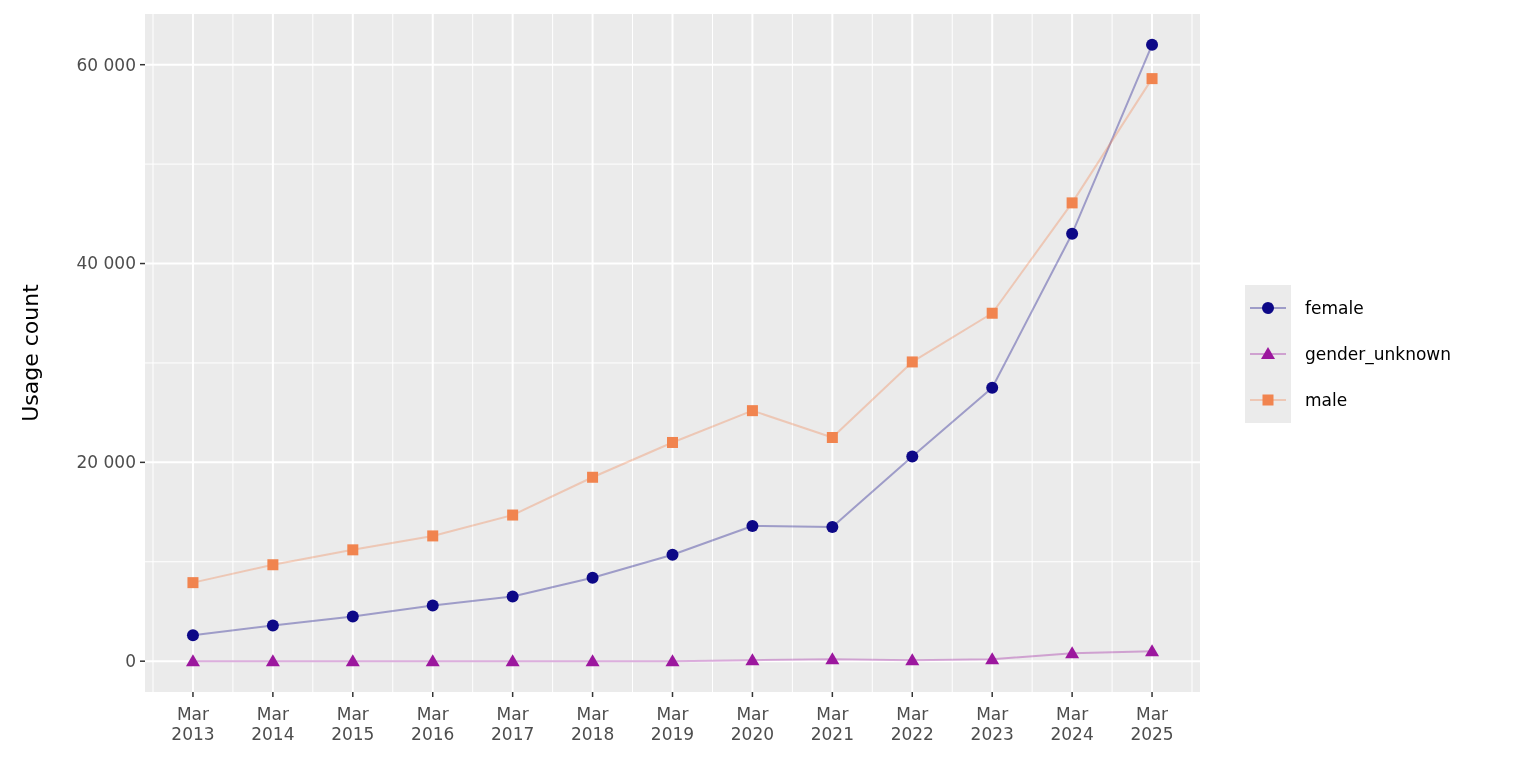 The height and width of the screenshot is (768, 1536). What do you see at coordinates (752, 724) in the screenshot?
I see `x-tick-label: Mar 2020` at bounding box center [752, 724].